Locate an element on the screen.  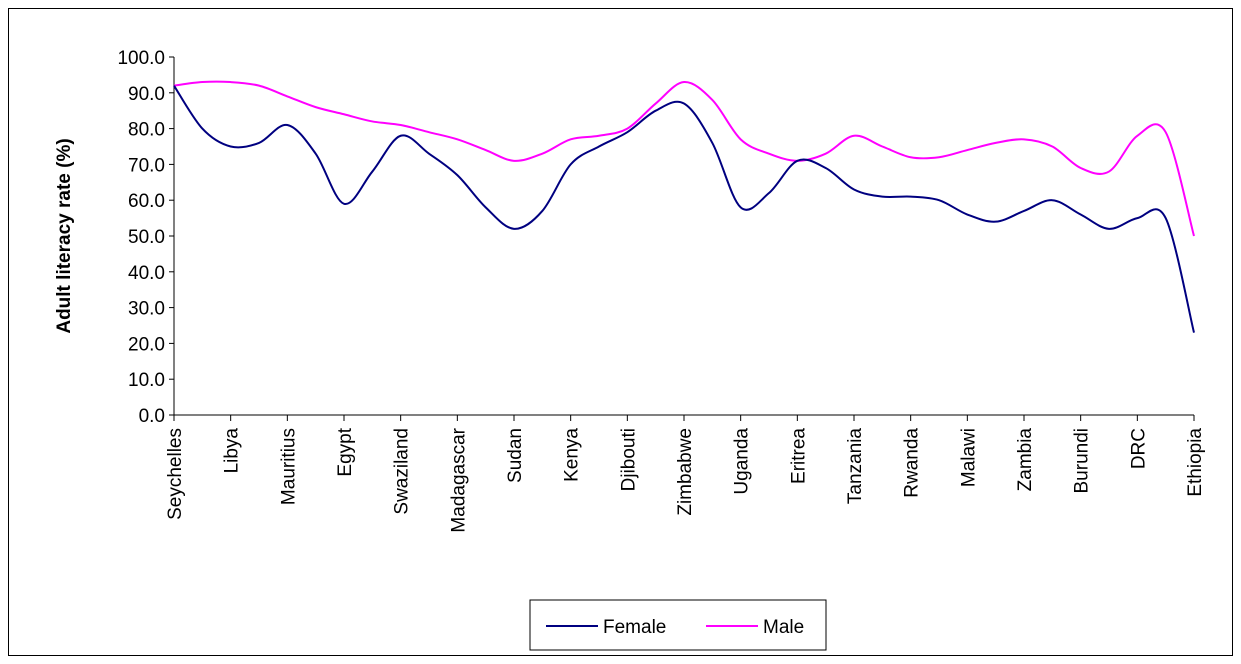
x-tick-label: Tanzania is located at coordinates (855, 466).